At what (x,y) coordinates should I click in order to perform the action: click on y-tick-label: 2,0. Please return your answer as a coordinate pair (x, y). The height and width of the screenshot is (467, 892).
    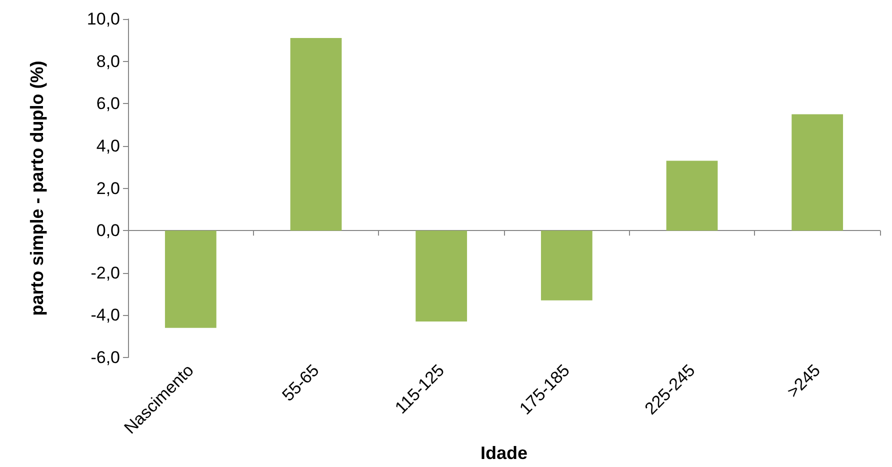
    Looking at the image, I should click on (108, 188).